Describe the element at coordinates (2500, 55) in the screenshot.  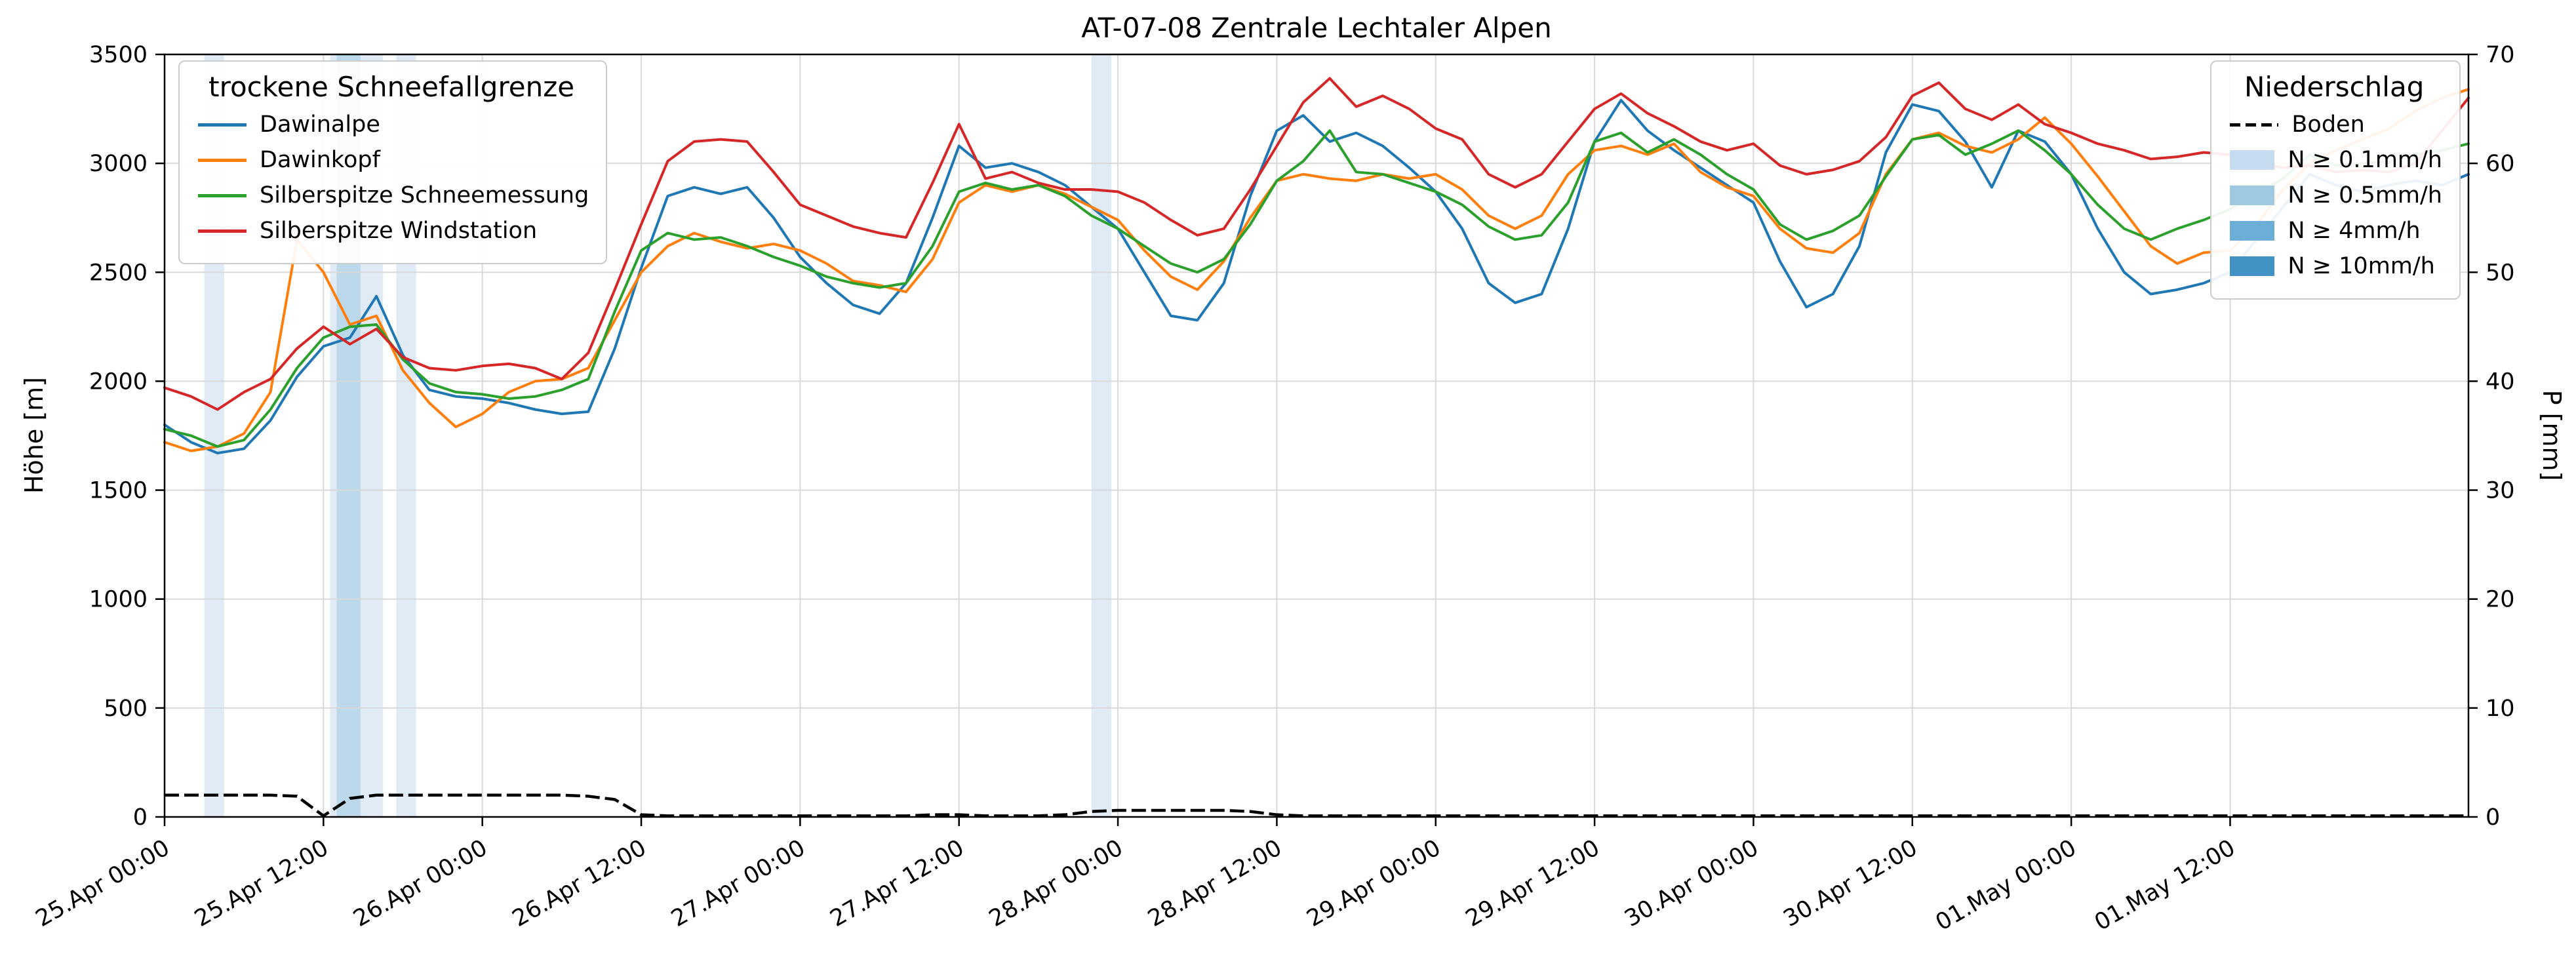
I see `y-right-tick-label: 70` at that location.